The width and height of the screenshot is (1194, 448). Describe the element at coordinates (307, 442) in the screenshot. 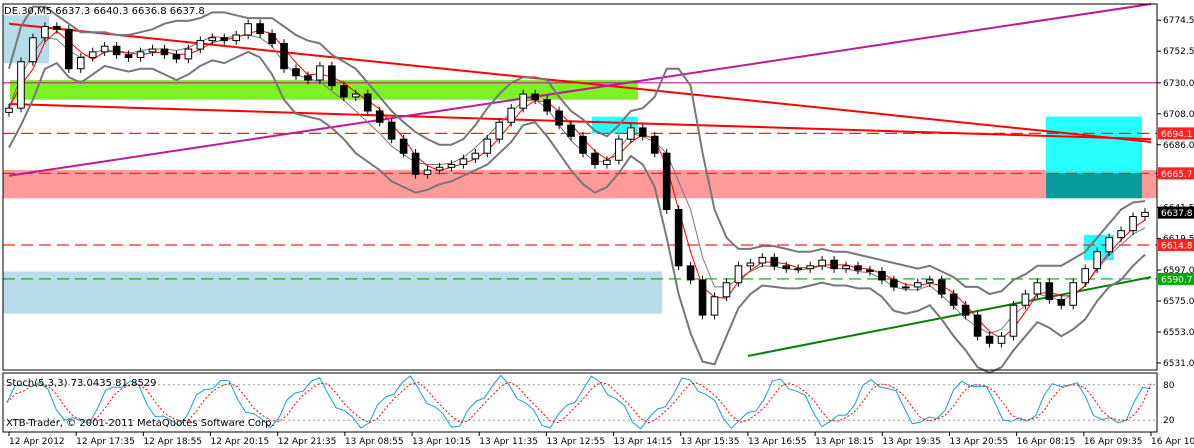

I see `time-tick-label: 12 Apr 21:35` at that location.